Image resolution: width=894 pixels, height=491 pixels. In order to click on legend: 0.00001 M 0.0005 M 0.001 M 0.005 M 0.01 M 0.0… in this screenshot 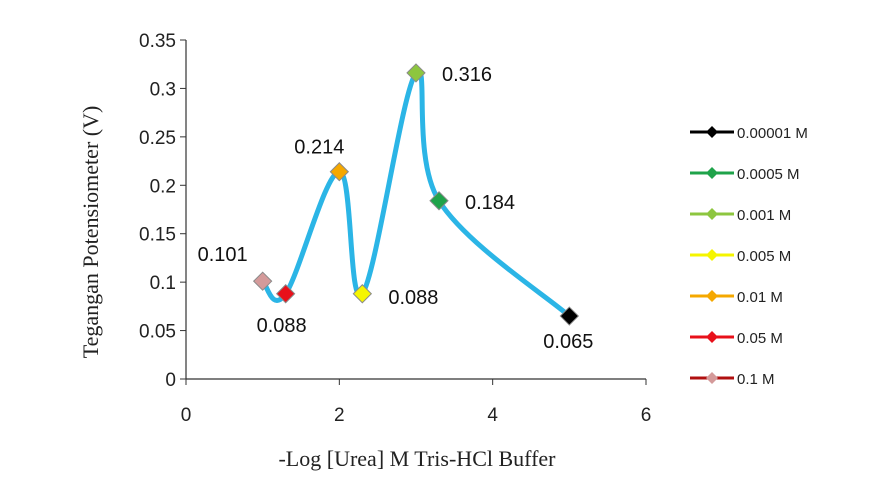, I will do `click(749, 256)`.